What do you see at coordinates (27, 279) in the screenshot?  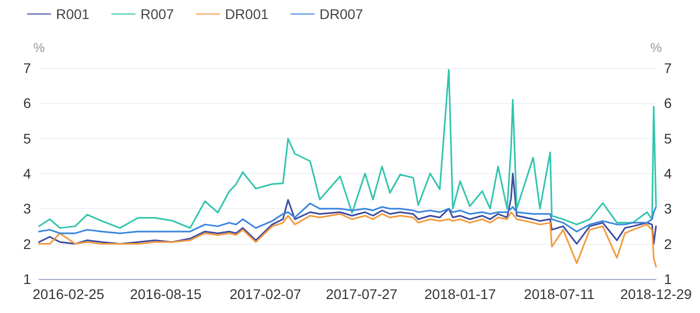 I see `y-tick-label: 1` at bounding box center [27, 279].